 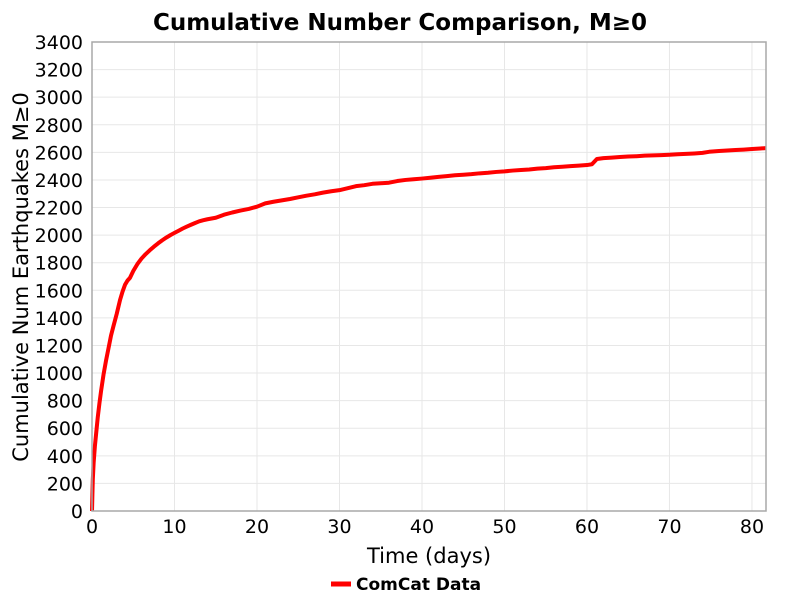 What do you see at coordinates (59, 291) in the screenshot?
I see `y-tick-label: 1600` at bounding box center [59, 291].